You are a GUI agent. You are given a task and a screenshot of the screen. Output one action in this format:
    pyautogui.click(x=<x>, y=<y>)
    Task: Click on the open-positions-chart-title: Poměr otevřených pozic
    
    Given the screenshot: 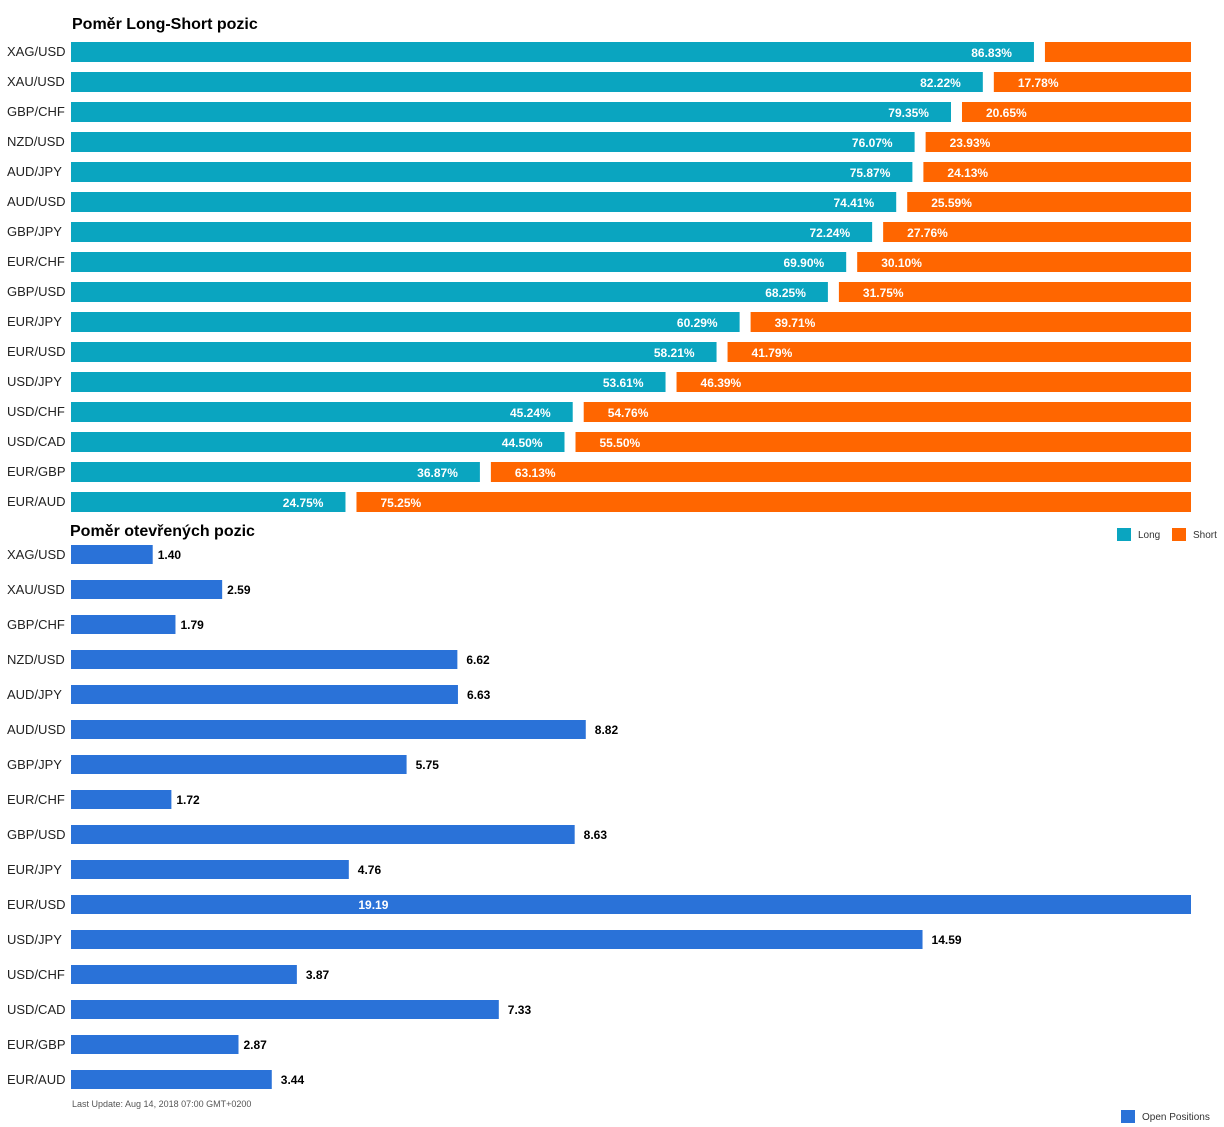 What is the action you would take?
    pyautogui.click(x=162, y=531)
    